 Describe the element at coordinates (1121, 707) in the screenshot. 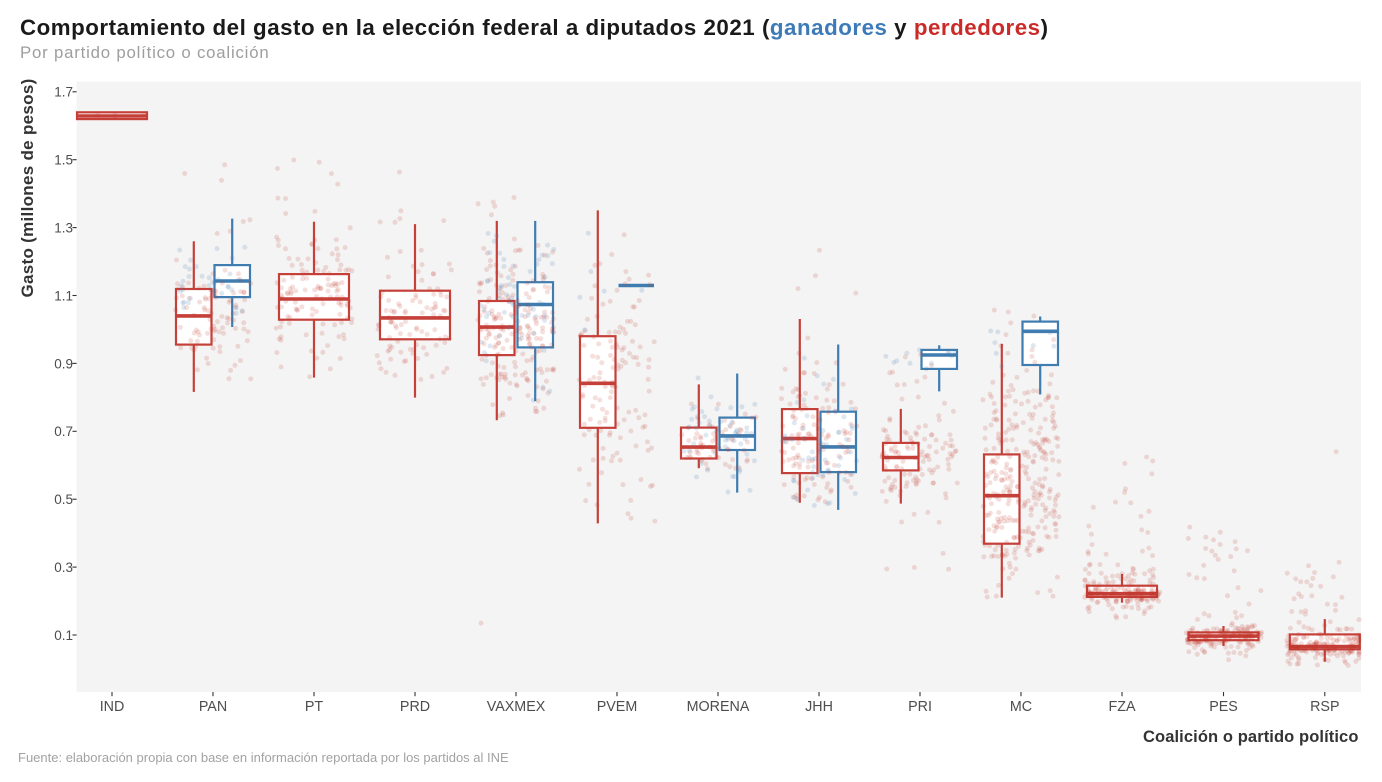

I see `svg-text: FZA` at that location.